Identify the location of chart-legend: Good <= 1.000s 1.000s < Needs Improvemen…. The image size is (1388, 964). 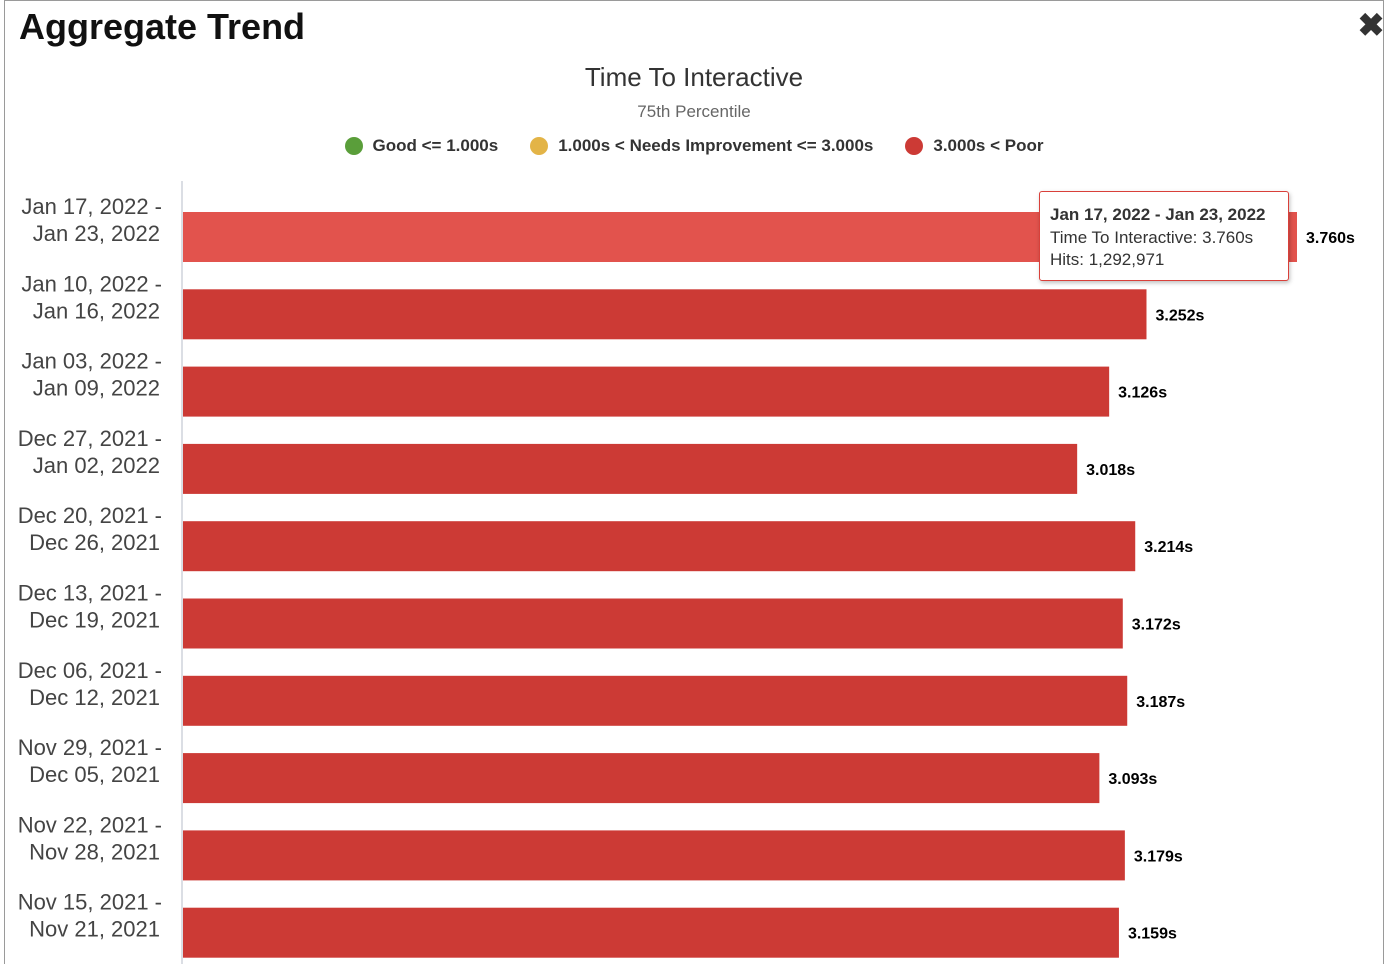
(694, 146).